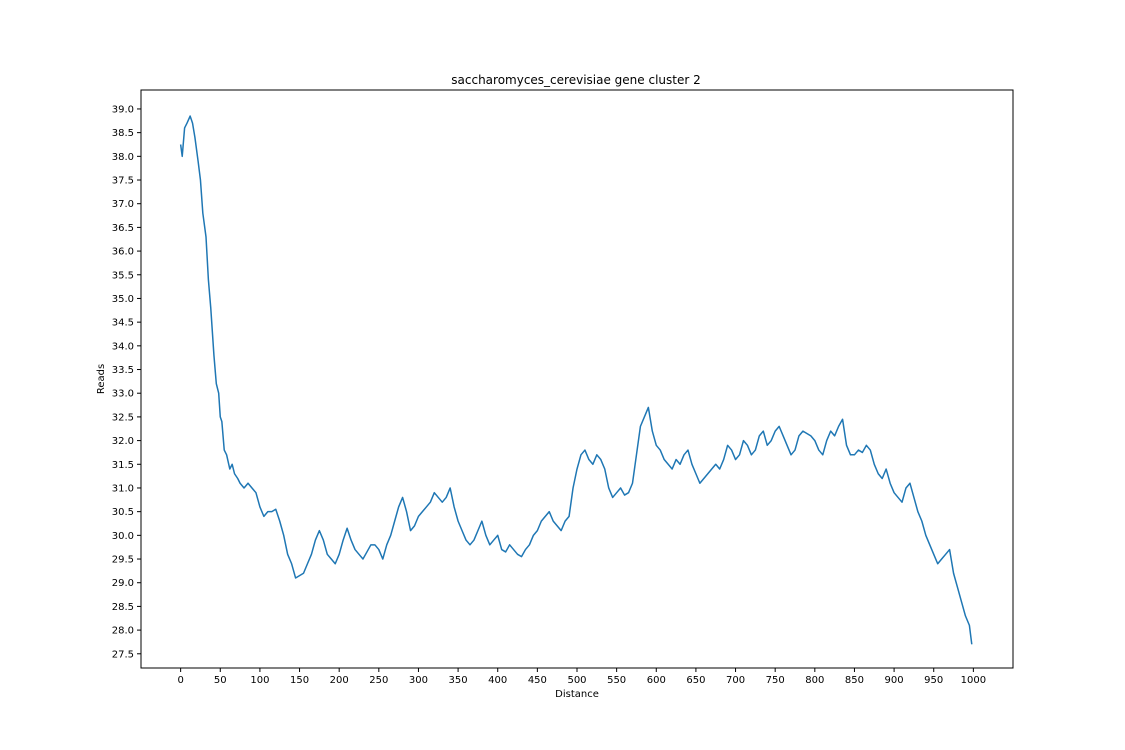 The height and width of the screenshot is (750, 1125). What do you see at coordinates (123, 607) in the screenshot?
I see `y-tick-label: 28.5` at bounding box center [123, 607].